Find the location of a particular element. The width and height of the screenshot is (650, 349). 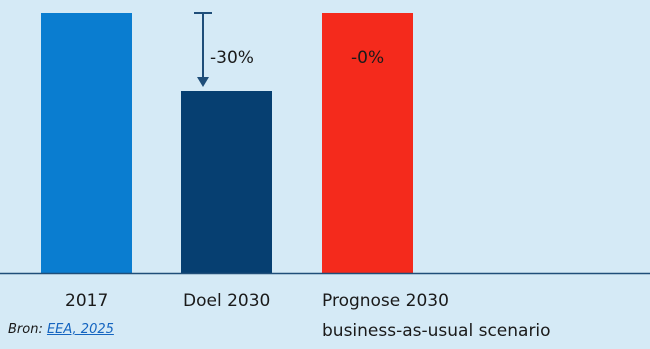

annotation-prognose-2030: -0% is located at coordinates (368, 58).